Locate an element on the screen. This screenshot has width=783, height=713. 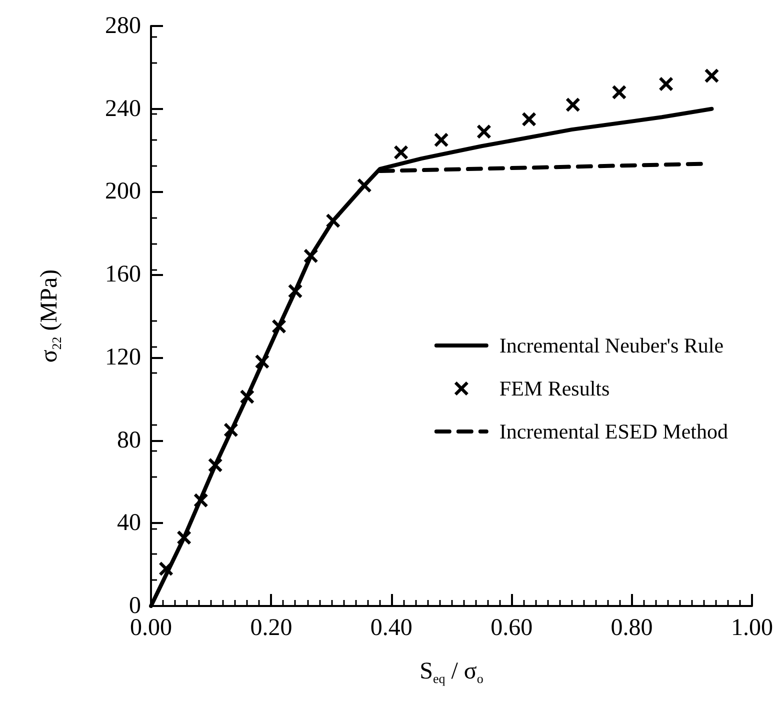
legend-label: Incremental ESED Method is located at coordinates (613, 432).